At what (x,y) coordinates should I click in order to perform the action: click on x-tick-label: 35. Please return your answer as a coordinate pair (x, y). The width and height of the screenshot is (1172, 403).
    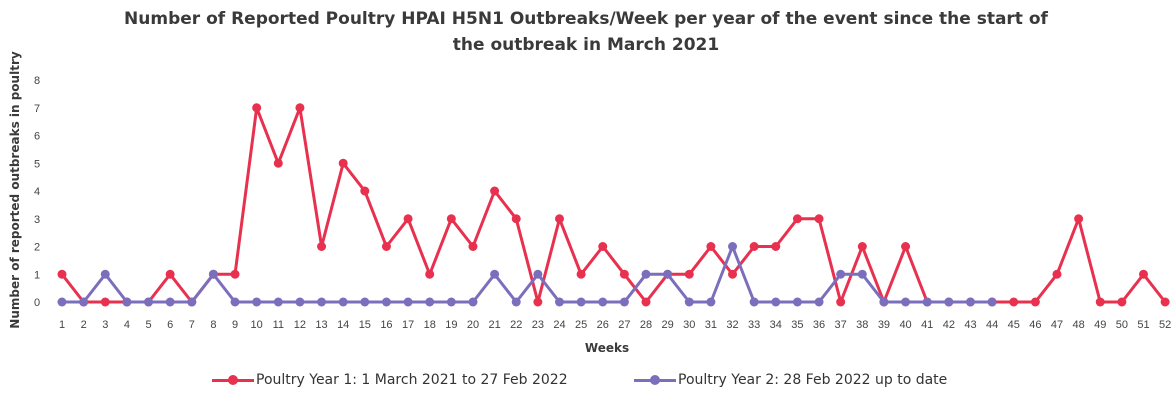
    Looking at the image, I should click on (797, 325).